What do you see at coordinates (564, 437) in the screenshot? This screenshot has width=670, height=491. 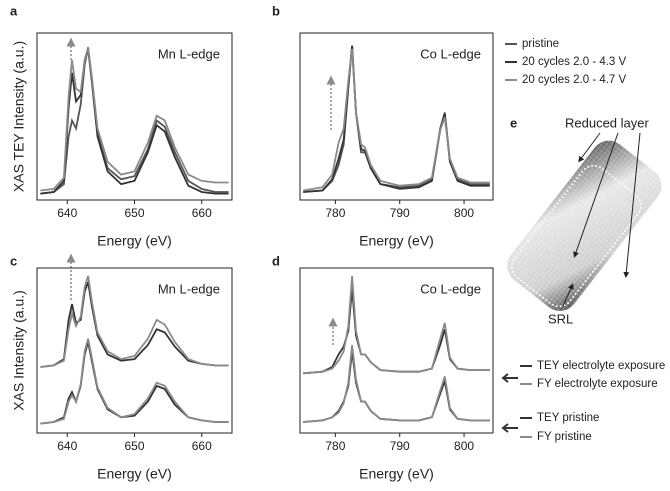 I see `legend-label: FY pristine` at bounding box center [564, 437].